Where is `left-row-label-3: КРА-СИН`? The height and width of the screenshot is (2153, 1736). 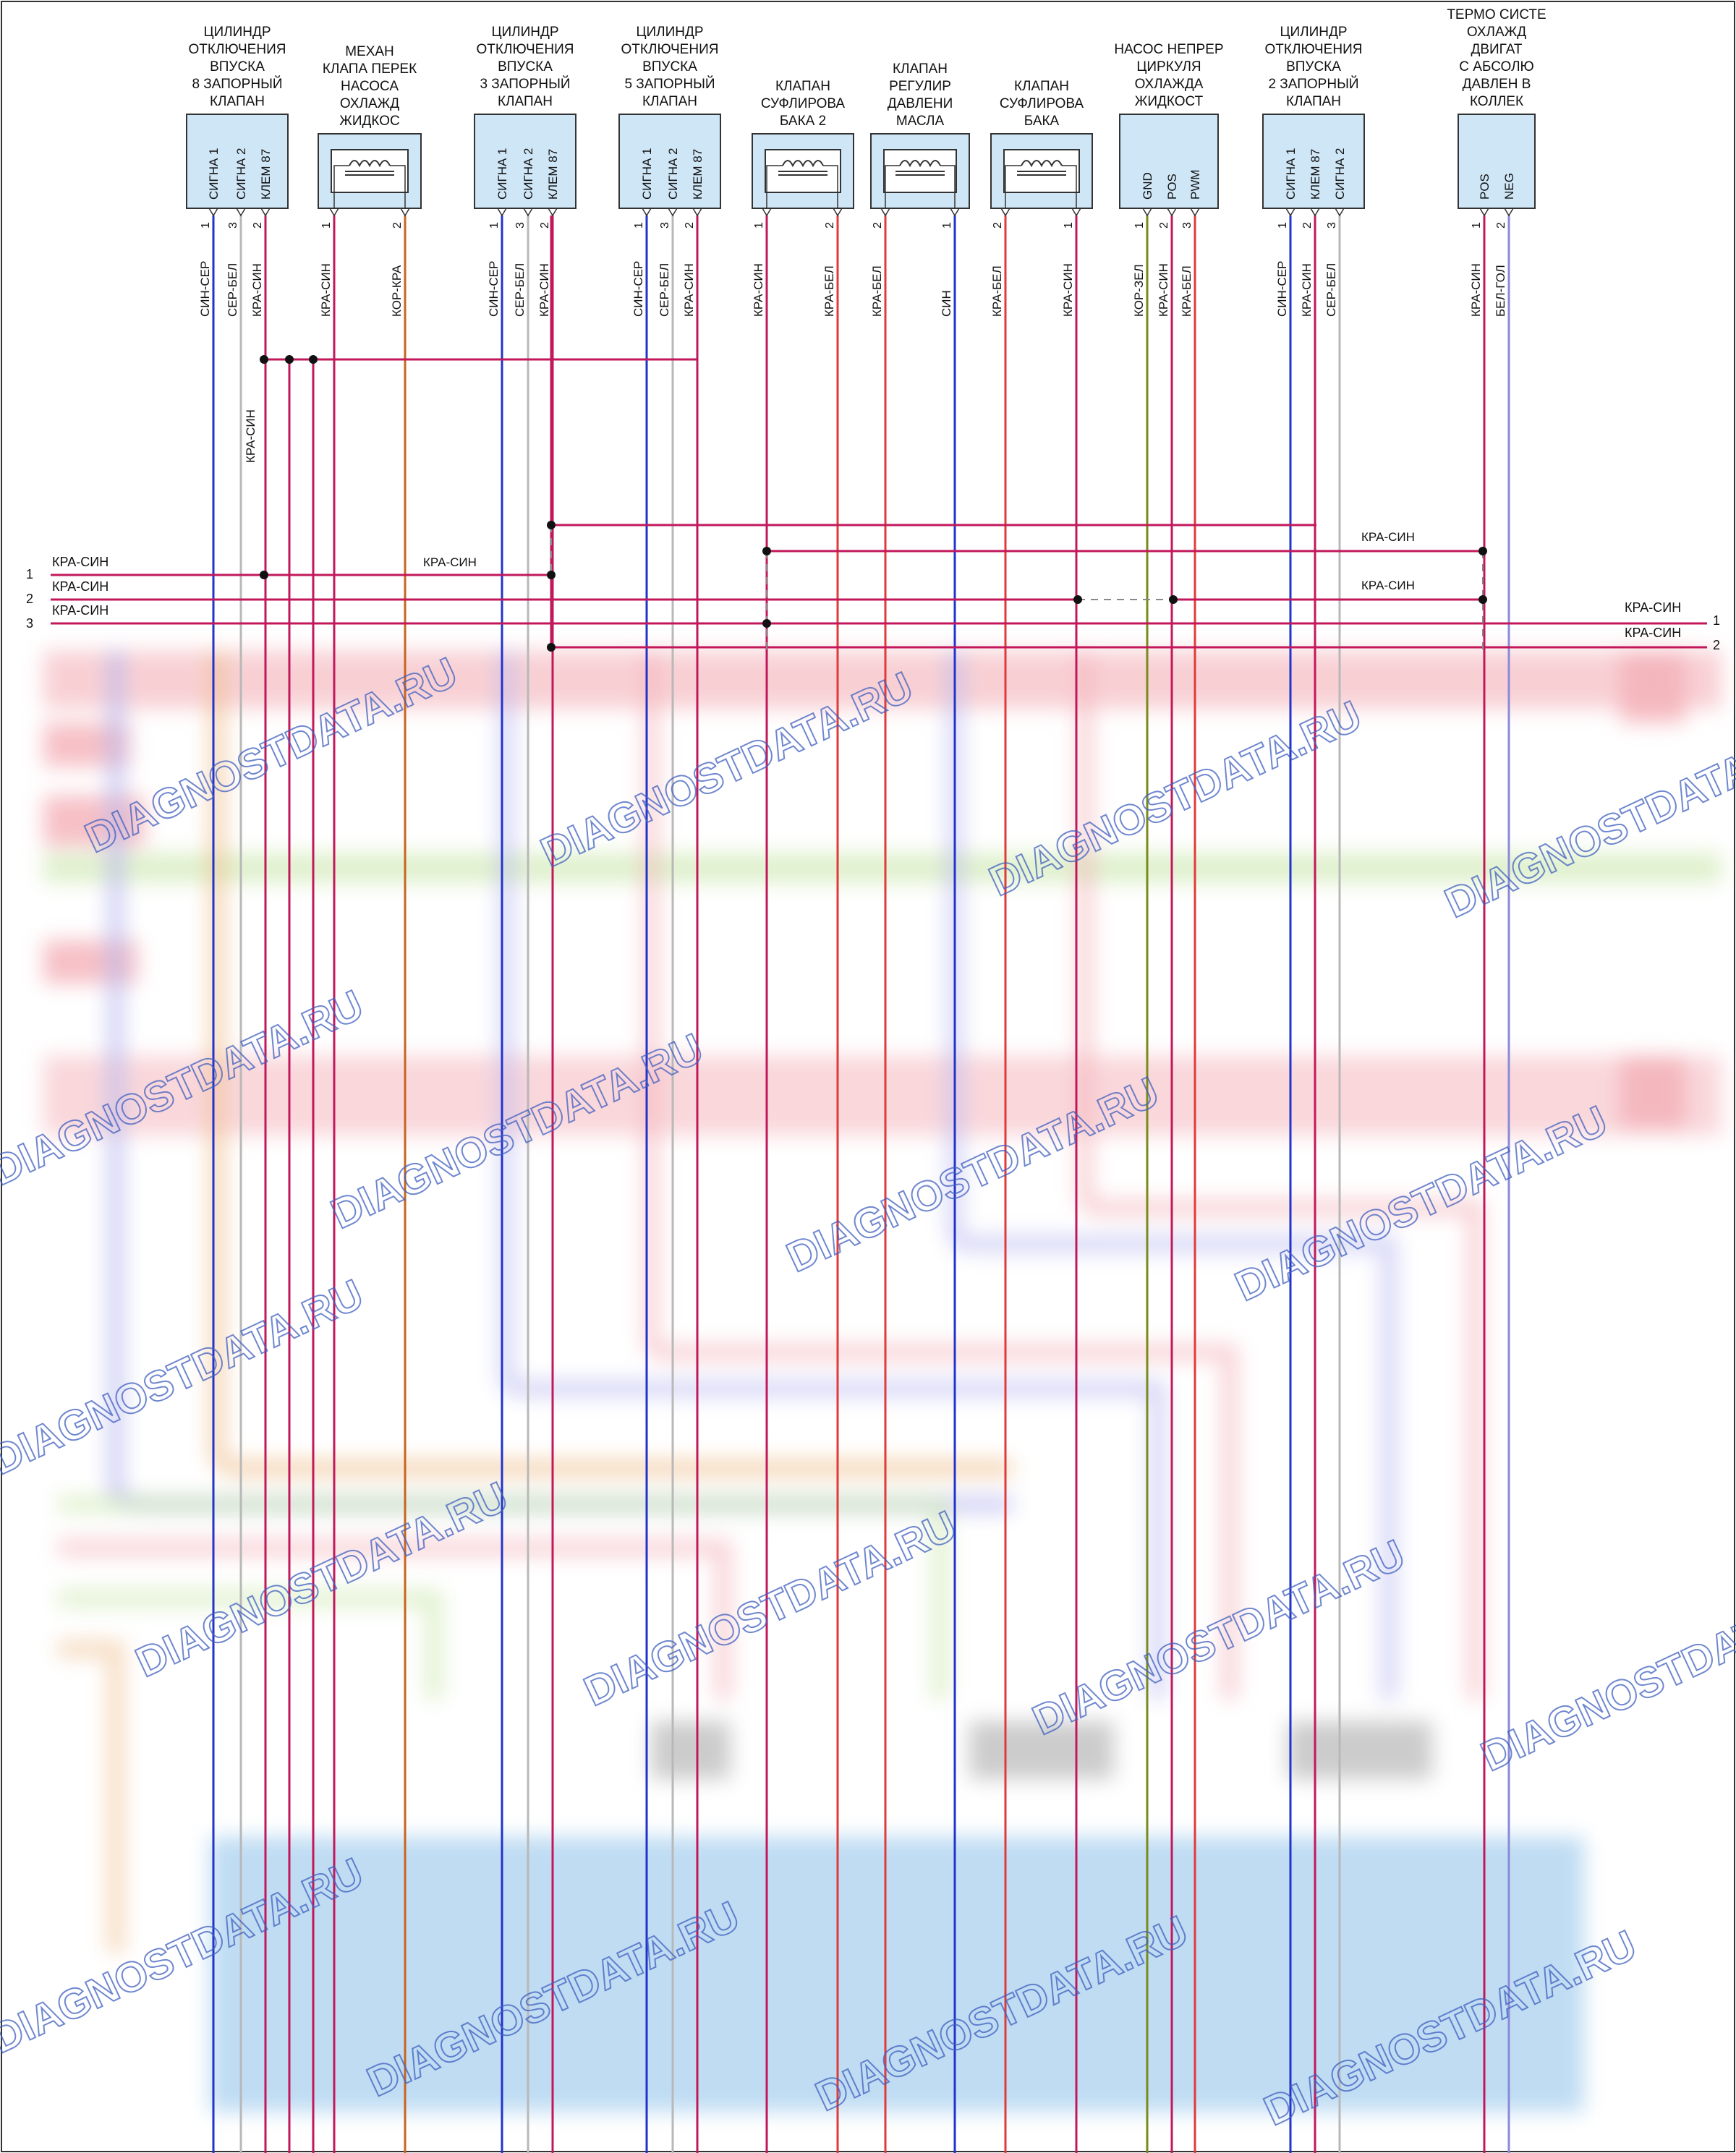 left-row-label-3: КРА-СИН is located at coordinates (81, 610).